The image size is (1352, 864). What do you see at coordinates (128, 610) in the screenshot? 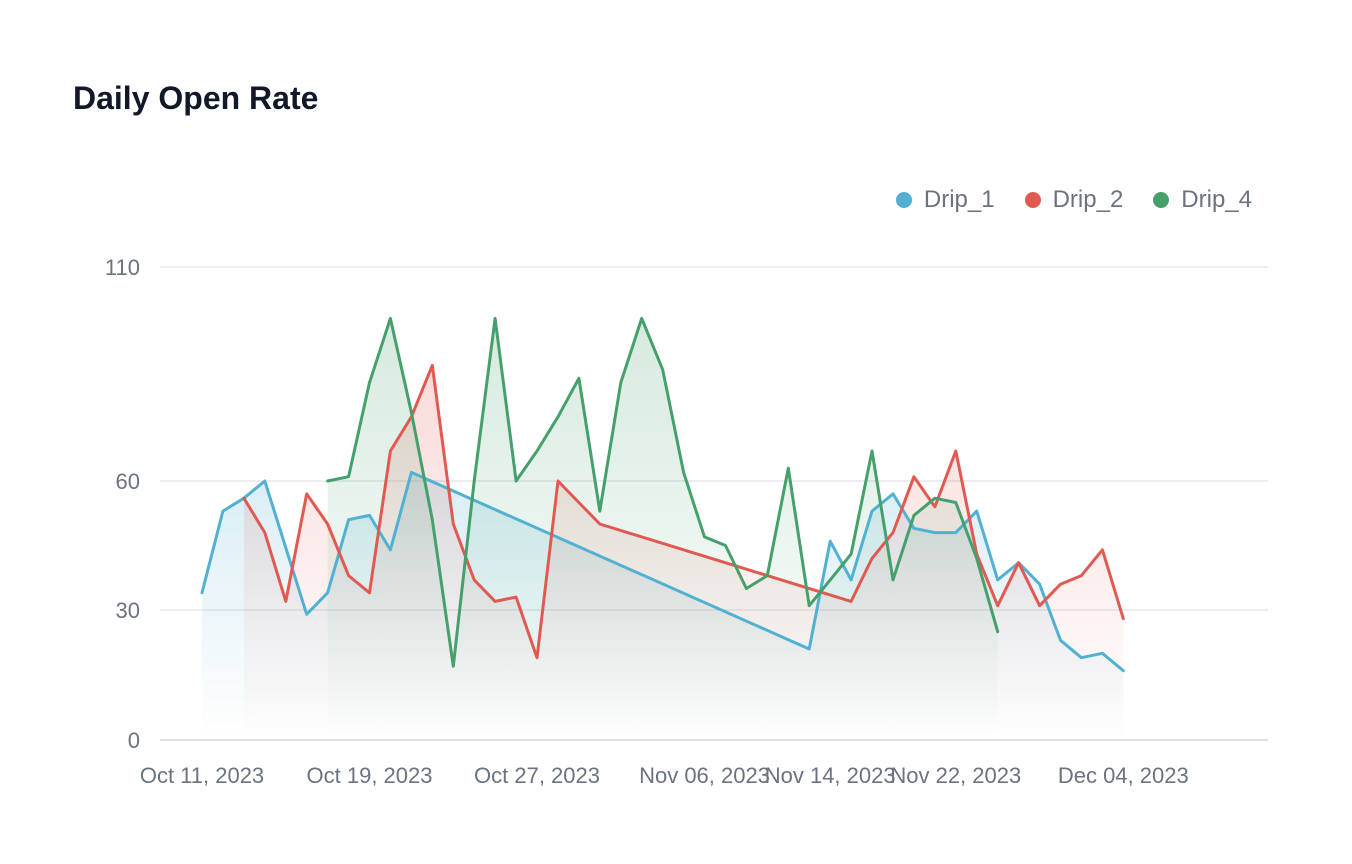
I see `y-tick-label: 30` at bounding box center [128, 610].